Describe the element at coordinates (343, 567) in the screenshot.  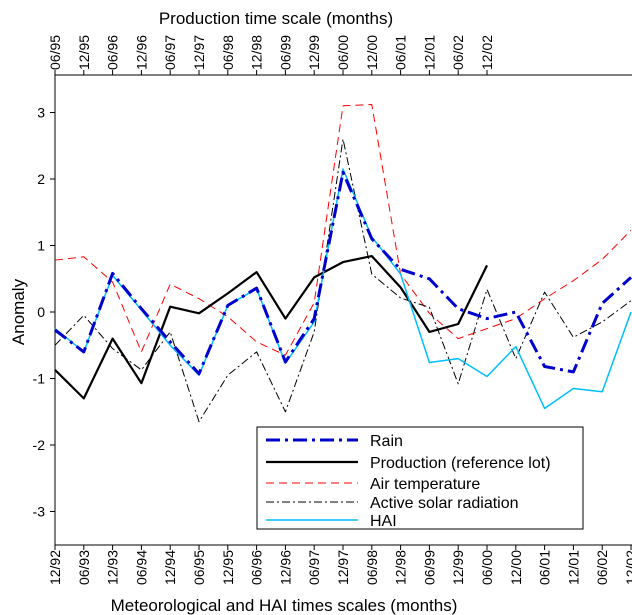
I see `bottom-tick-label: 12/97` at that location.